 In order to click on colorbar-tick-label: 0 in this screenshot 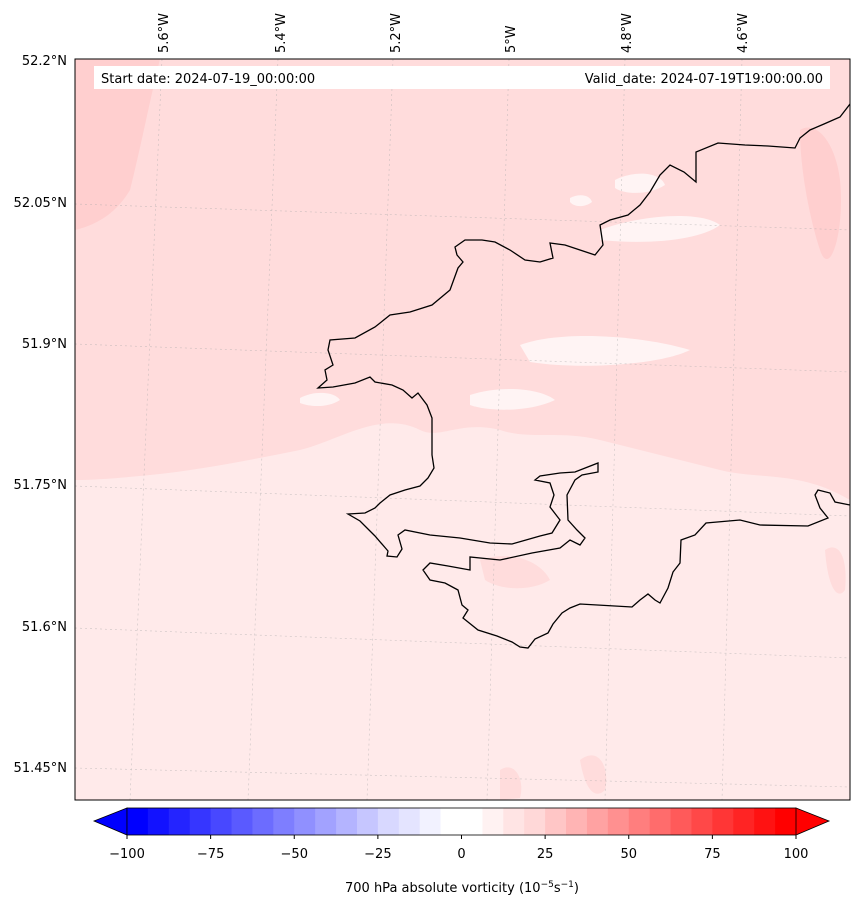, I will do `click(461, 854)`.